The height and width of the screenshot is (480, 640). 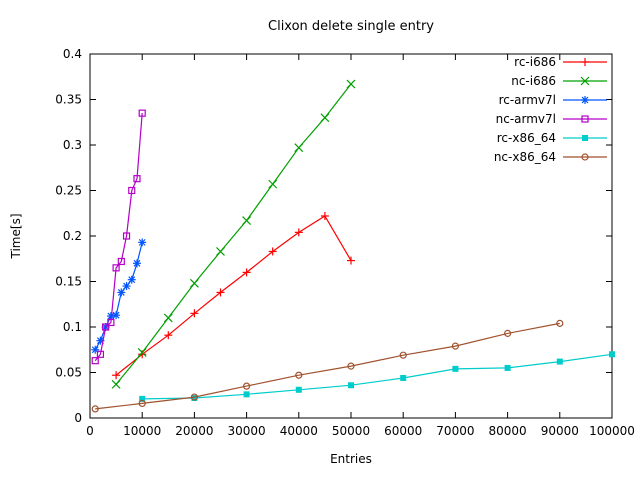 What do you see at coordinates (351, 459) in the screenshot?
I see `x-axis-label: Entries` at bounding box center [351, 459].